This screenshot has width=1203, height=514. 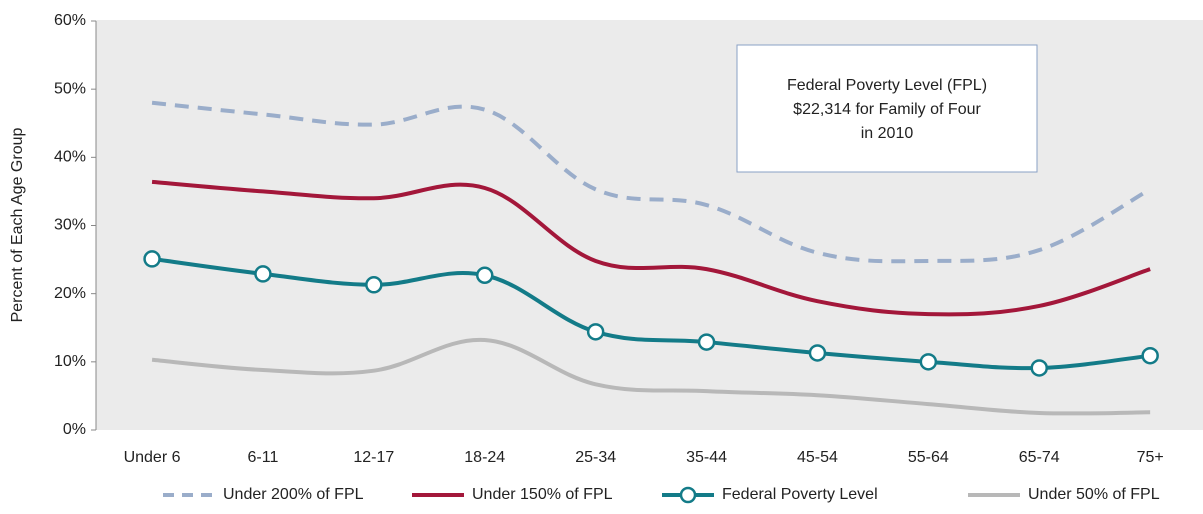 What do you see at coordinates (70, 361) in the screenshot?
I see `y-tick-label: 10%` at bounding box center [70, 361].